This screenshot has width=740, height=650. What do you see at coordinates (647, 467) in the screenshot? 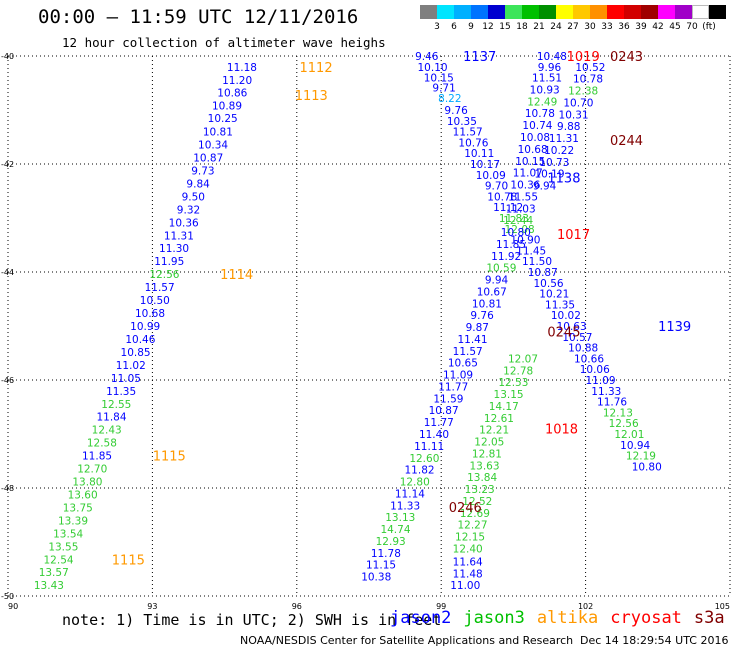
I see `swh-value: 10.80` at bounding box center [647, 467].